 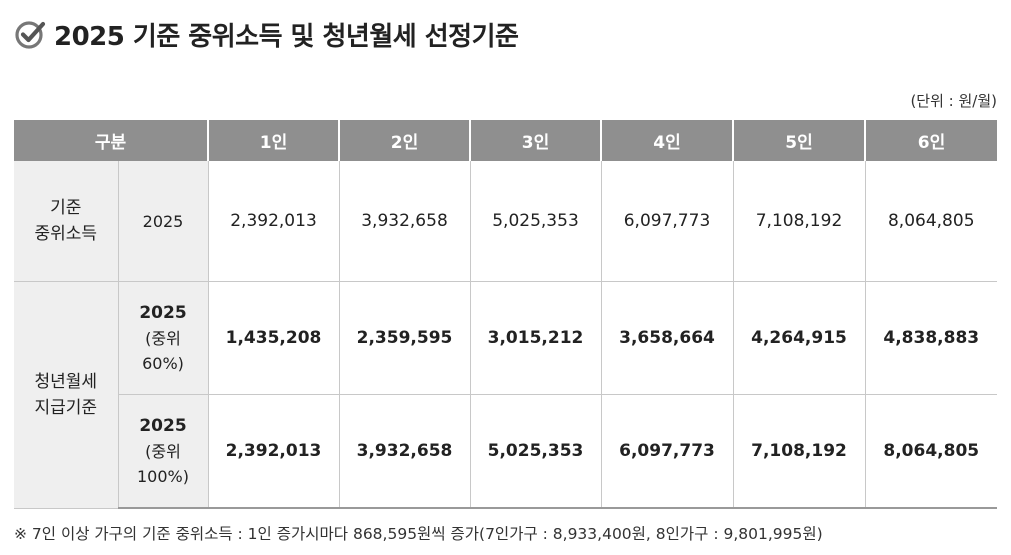 I want to click on header-col: 3인, so click(x=535, y=140).